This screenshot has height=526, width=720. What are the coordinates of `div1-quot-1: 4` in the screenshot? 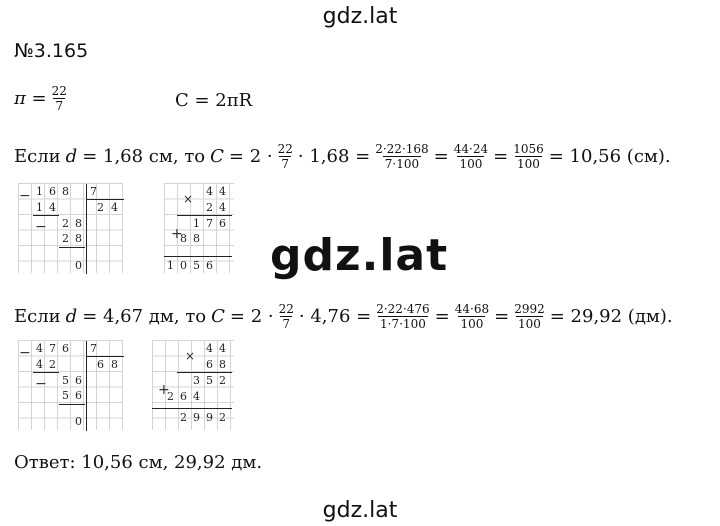 It's located at (114, 207).